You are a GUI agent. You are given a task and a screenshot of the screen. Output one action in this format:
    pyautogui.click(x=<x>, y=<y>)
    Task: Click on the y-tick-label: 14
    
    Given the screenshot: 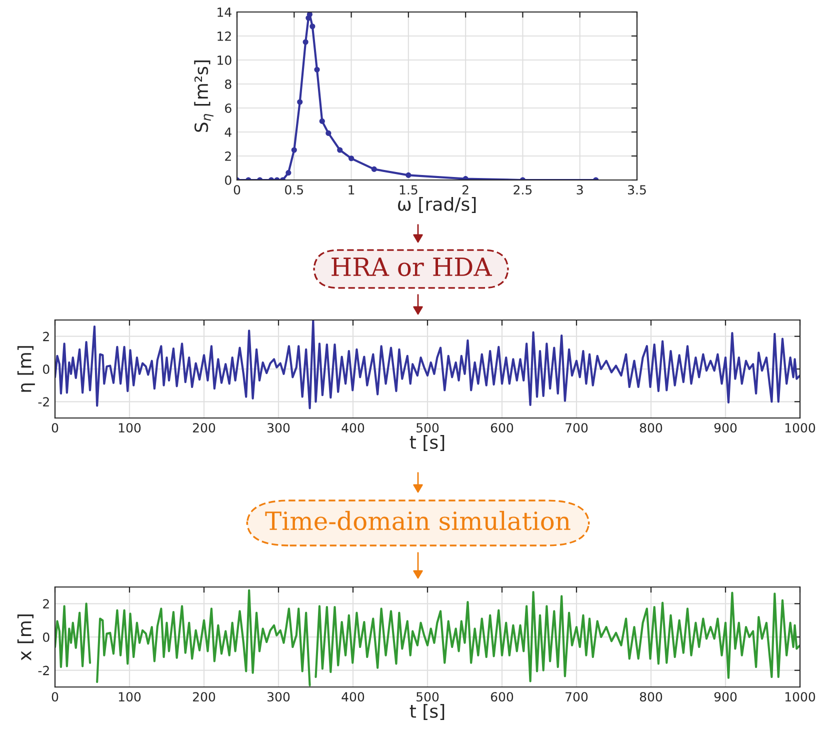 What is the action you would take?
    pyautogui.click(x=225, y=12)
    